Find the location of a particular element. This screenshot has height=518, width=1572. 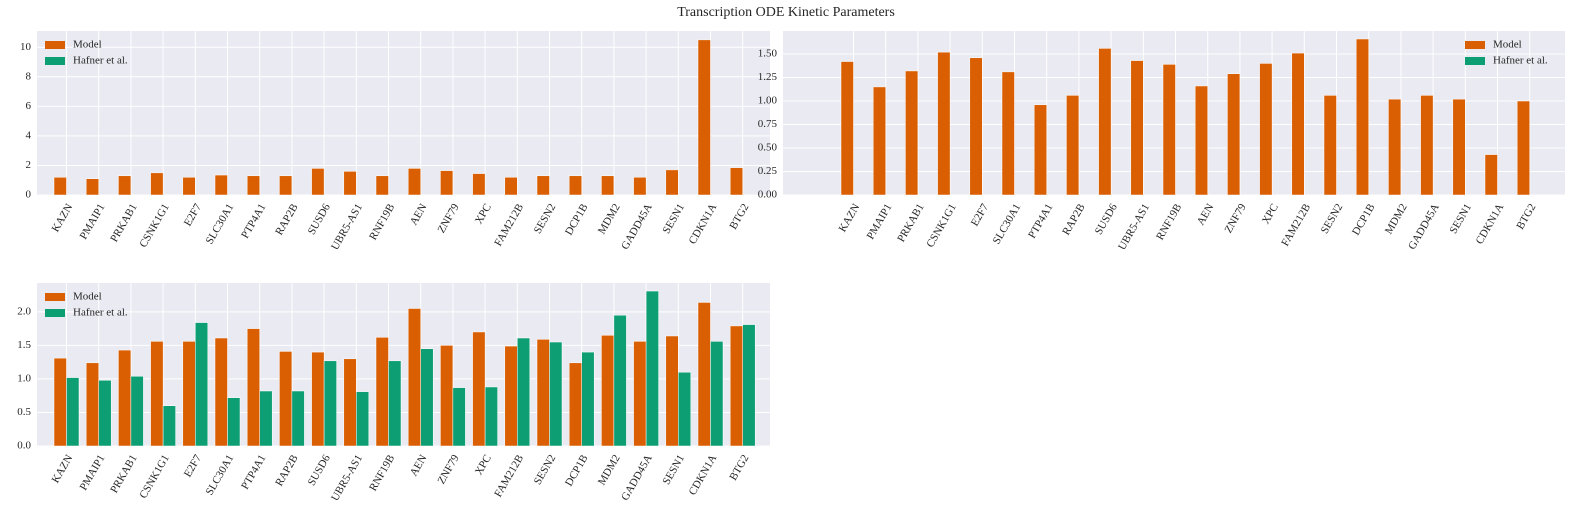

y-tick-label: 1.5 is located at coordinates (24, 345).